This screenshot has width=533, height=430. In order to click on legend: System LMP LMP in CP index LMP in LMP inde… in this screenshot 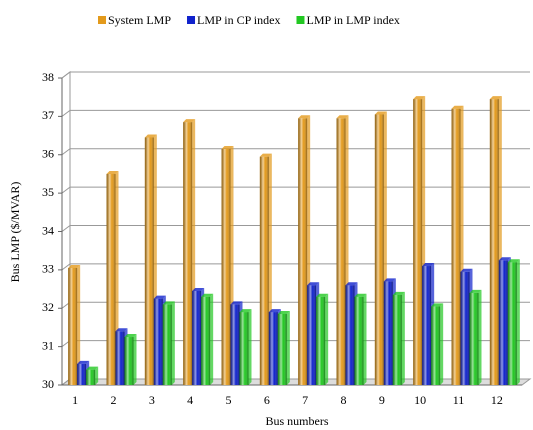, I will do `click(249, 20)`.